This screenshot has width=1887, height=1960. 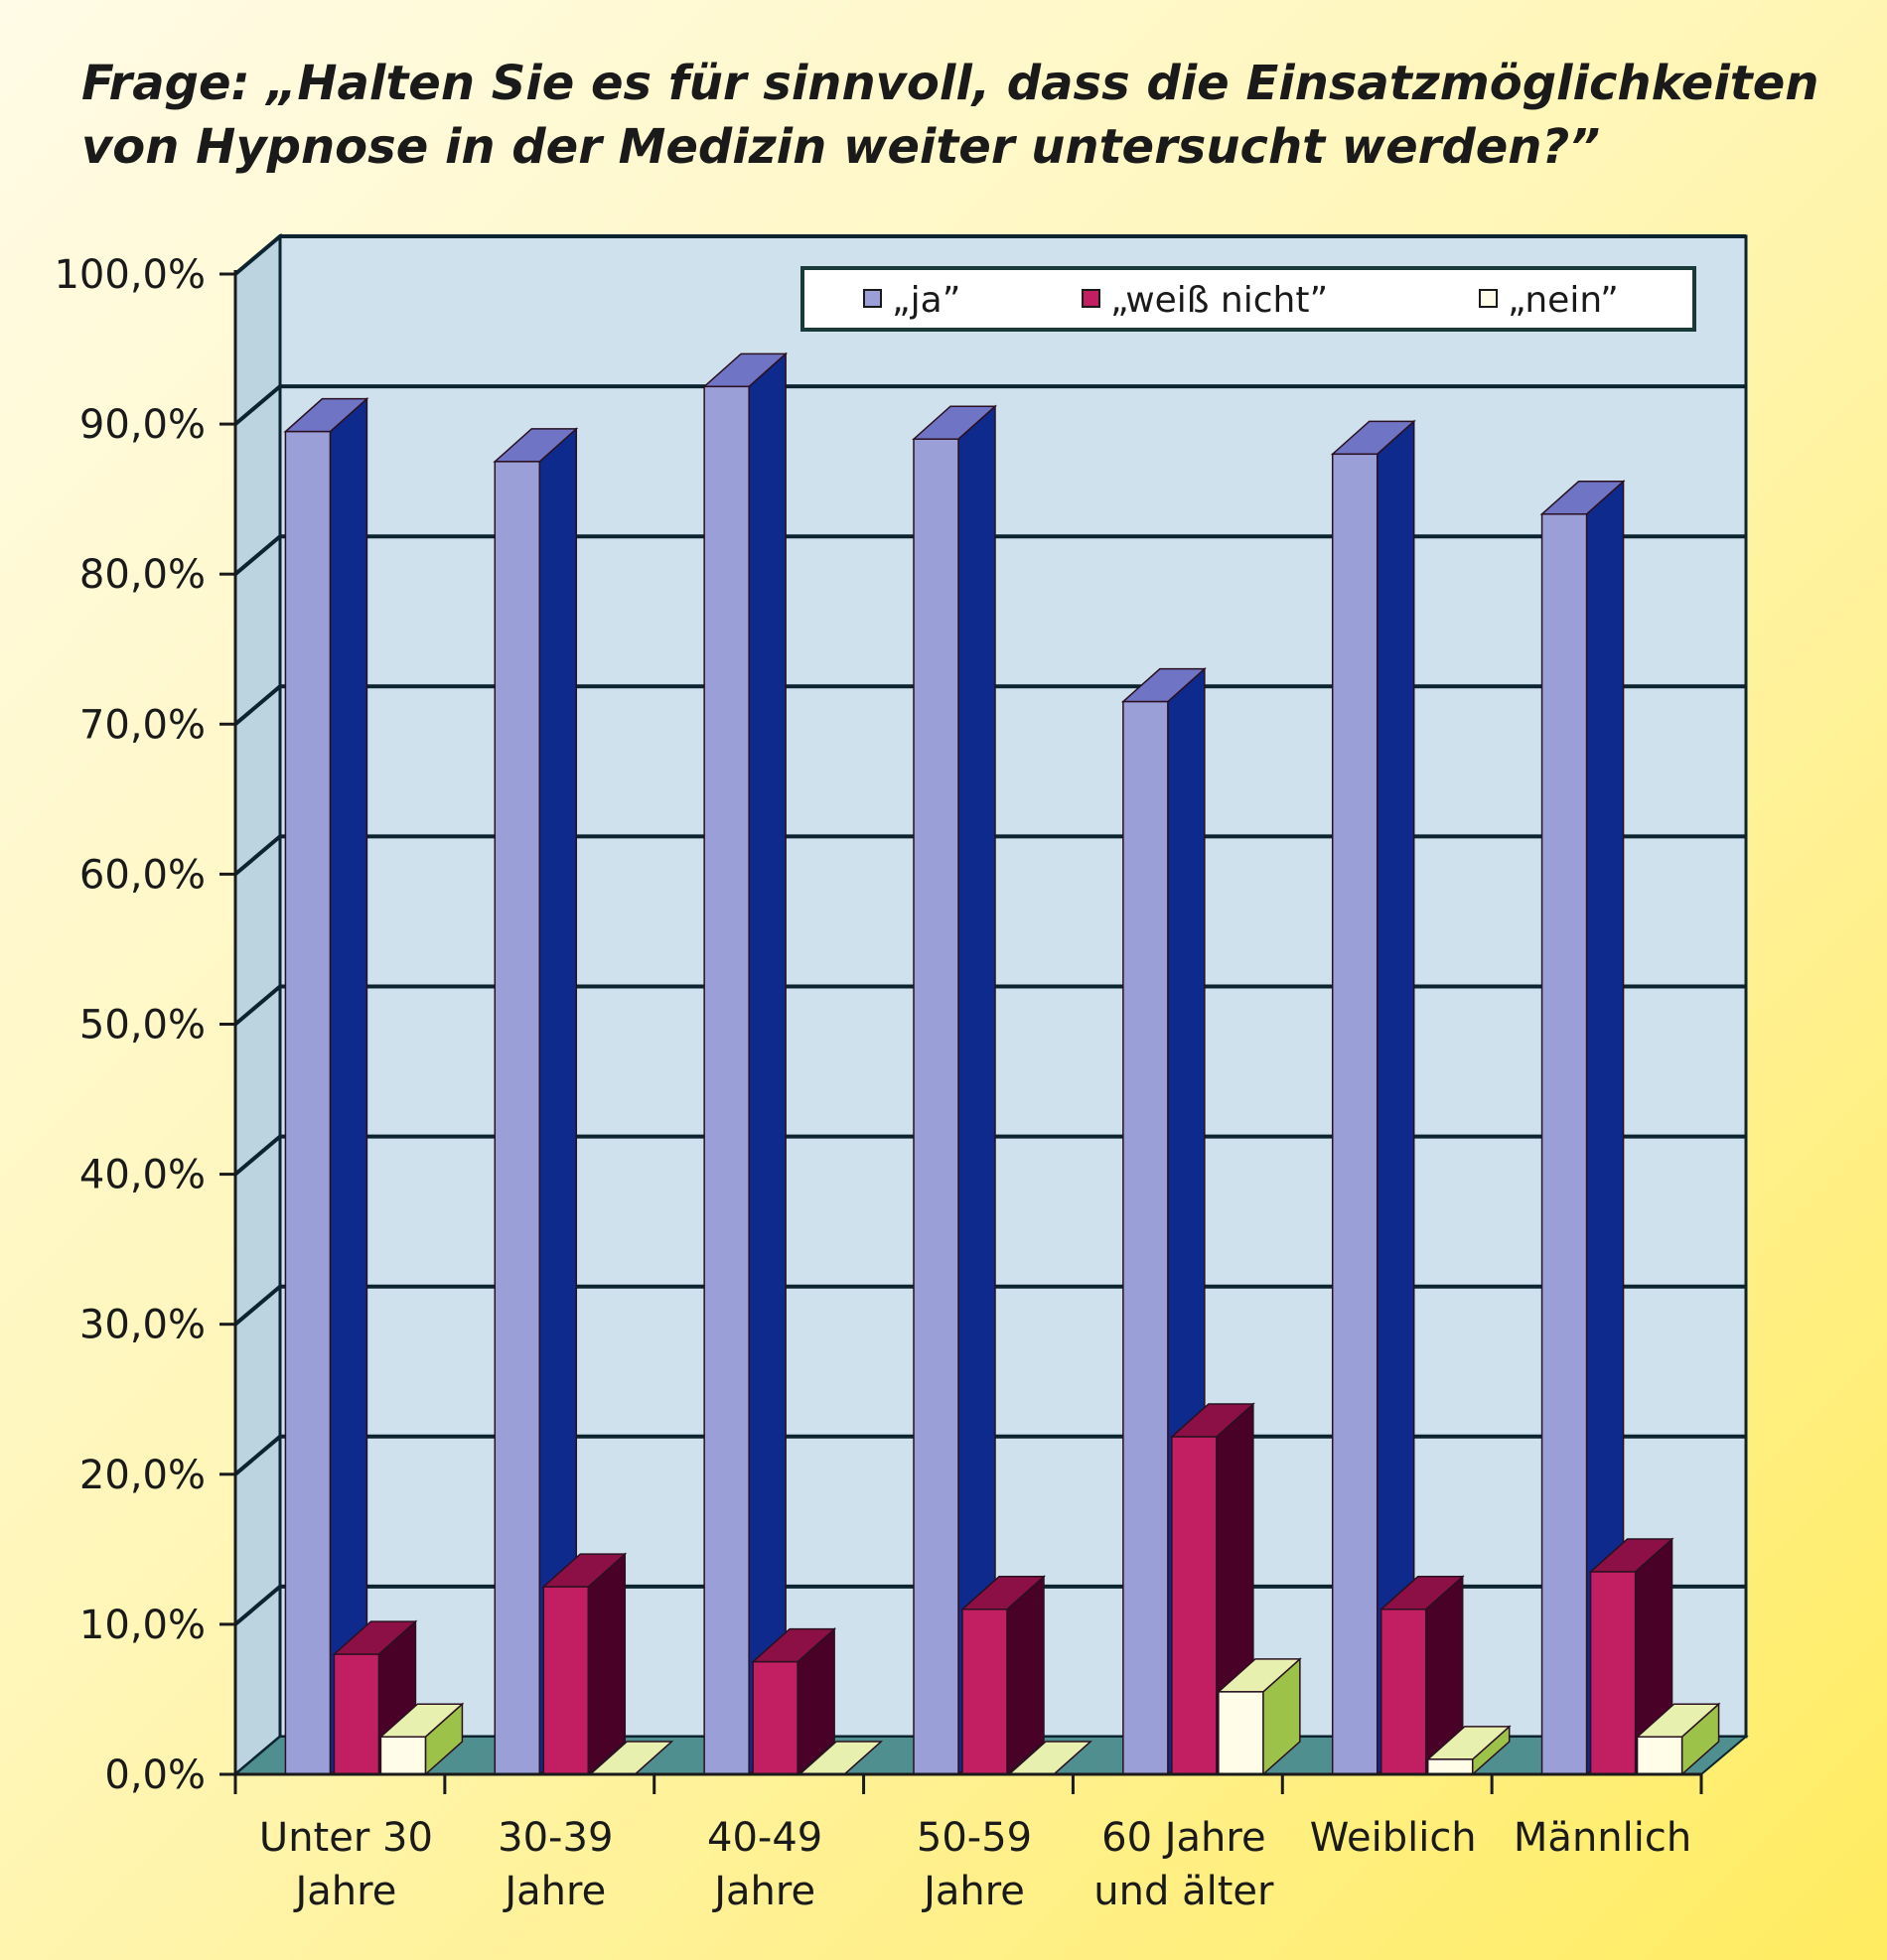 I want to click on x-category-label: Weiblich, so click(x=1393, y=1838).